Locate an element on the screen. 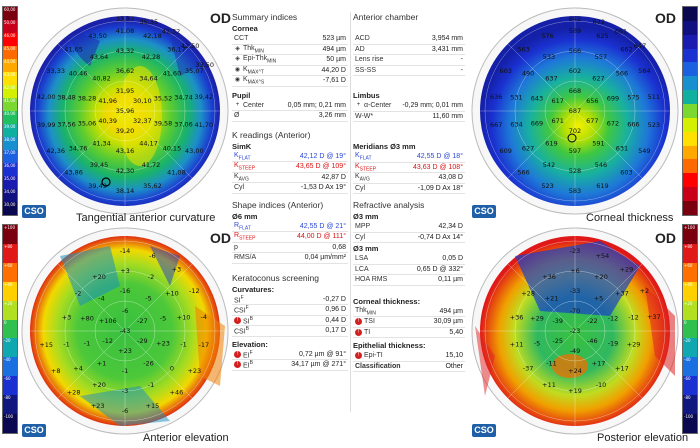 This screenshot has width=700, height=448. map-value-label: 38,48 is located at coordinates (66, 98).